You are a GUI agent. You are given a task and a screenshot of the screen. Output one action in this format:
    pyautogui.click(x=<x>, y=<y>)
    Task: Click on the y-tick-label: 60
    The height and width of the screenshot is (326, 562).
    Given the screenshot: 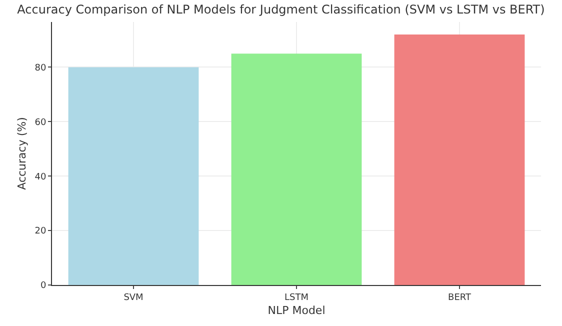 What is the action you would take?
    pyautogui.click(x=40, y=123)
    